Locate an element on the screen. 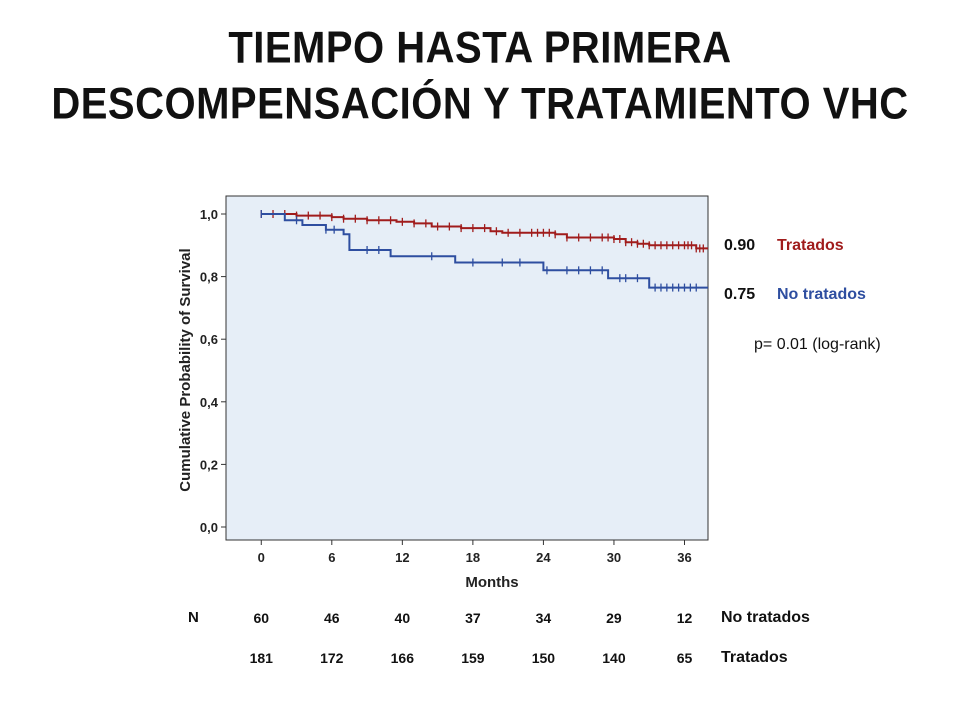 Image resolution: width=960 pixels, height=720 pixels. x-tick-label: 18 is located at coordinates (473, 557).